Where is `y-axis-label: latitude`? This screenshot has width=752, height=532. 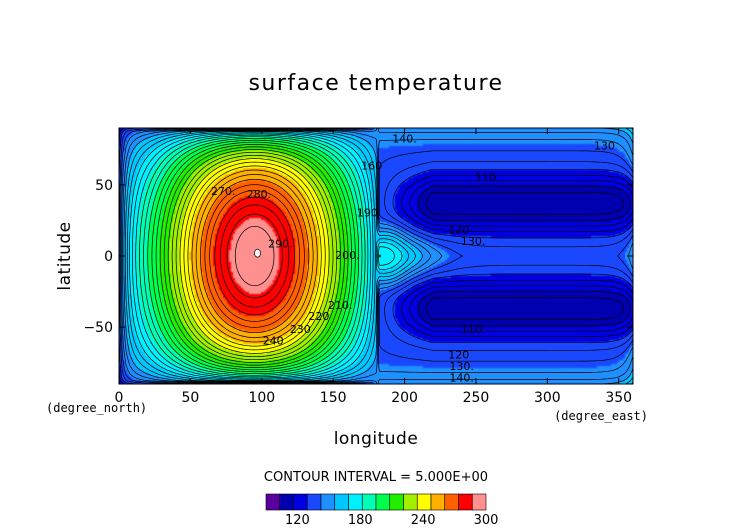 y-axis-label: latitude is located at coordinates (65, 255).